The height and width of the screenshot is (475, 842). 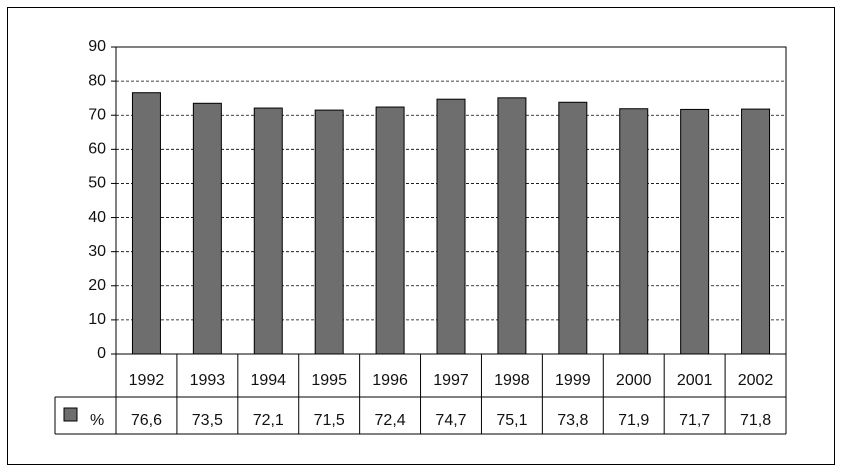 What do you see at coordinates (634, 380) in the screenshot?
I see `x-tick-label: 2000` at bounding box center [634, 380].